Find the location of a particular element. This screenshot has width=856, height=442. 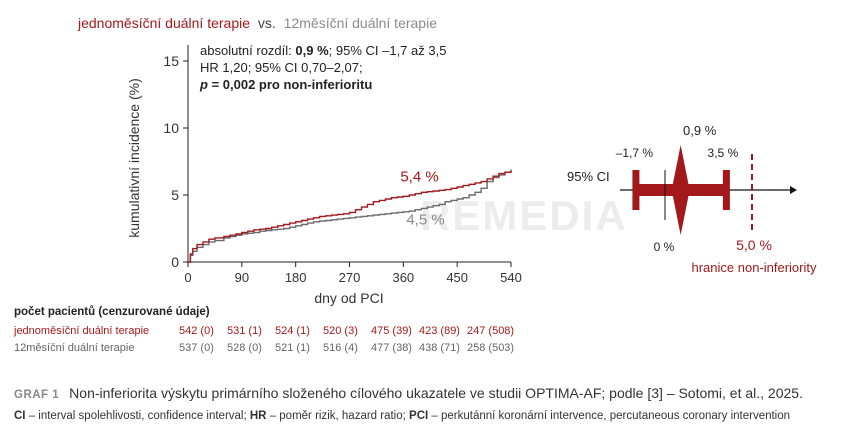

y-ticks: 0 5 10 15 is located at coordinates (175, 161).